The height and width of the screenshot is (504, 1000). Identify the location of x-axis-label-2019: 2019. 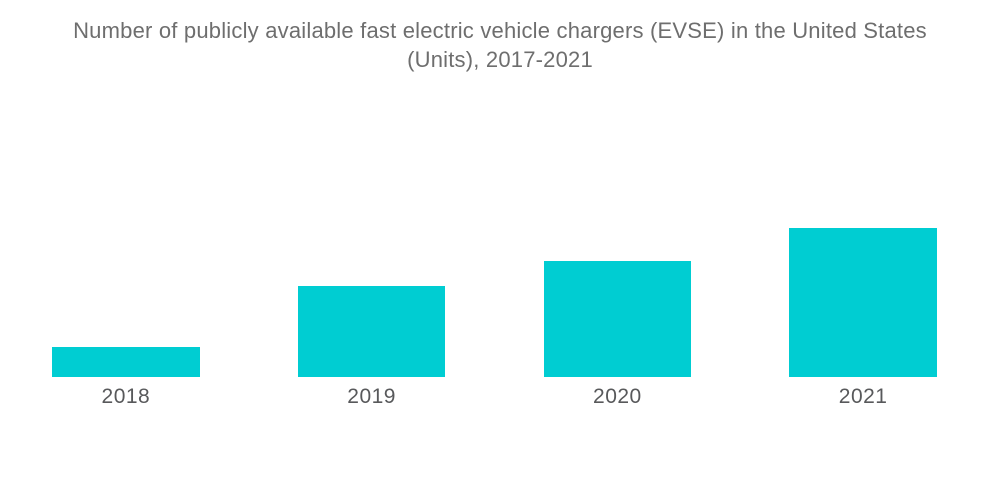
(371, 396).